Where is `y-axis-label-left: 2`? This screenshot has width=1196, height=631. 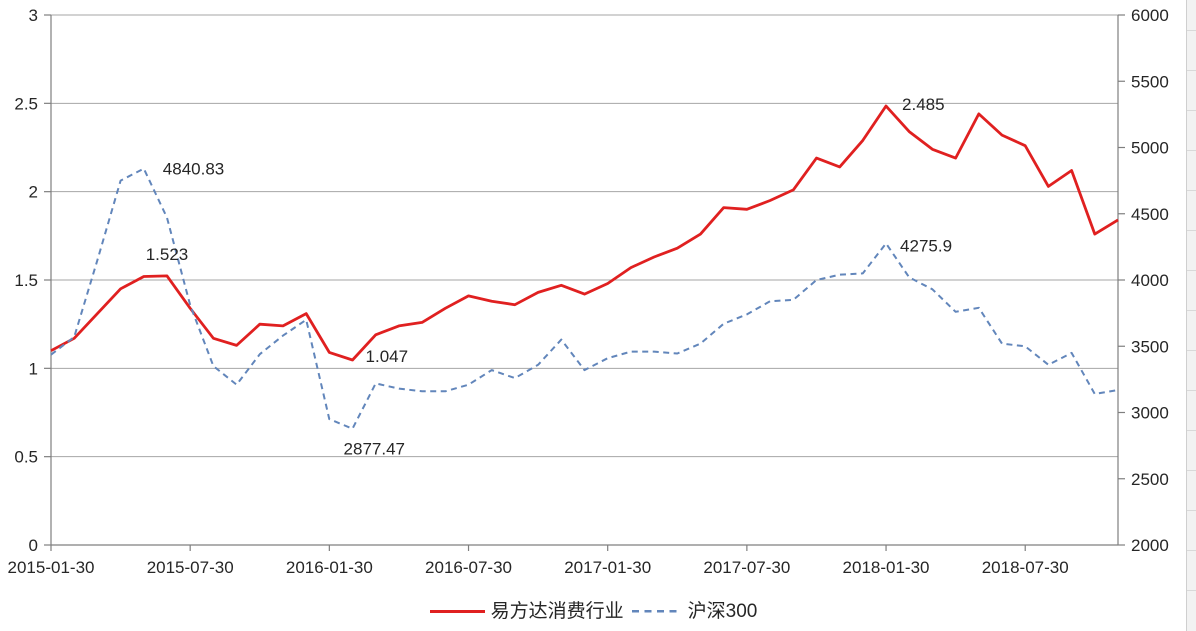
y-axis-label-left: 2 is located at coordinates (33, 192).